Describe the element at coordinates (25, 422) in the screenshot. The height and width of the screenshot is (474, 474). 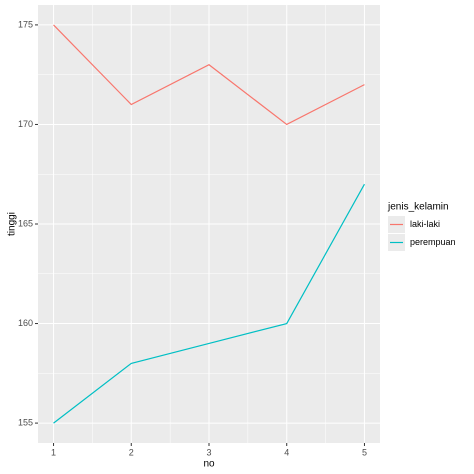
I see `y-tick-label: 155` at that location.